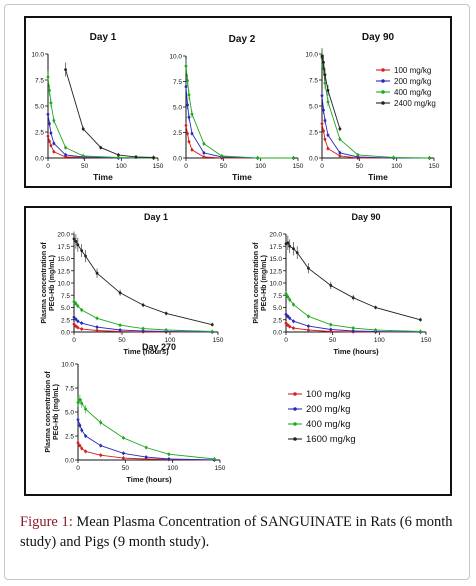 The height and width of the screenshot is (586, 476). Describe the element at coordinates (63, 271) in the screenshot. I see `y-tick-label: 12.5` at that location.